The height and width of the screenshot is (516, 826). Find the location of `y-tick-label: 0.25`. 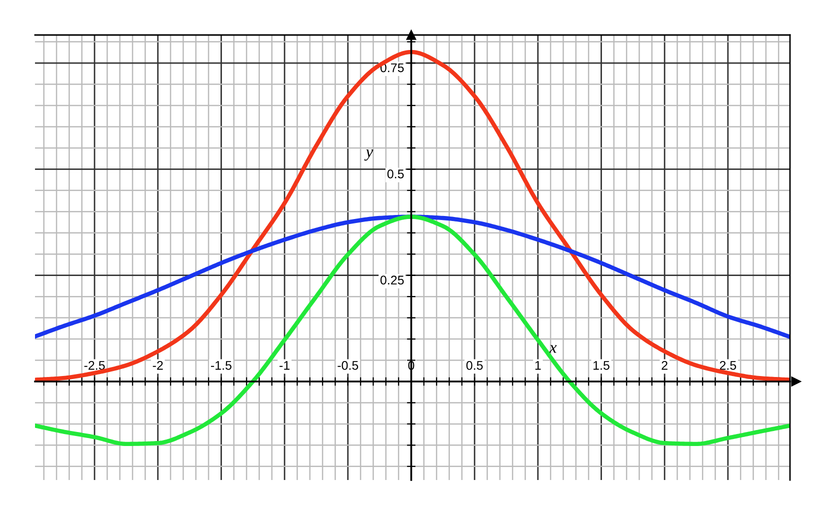

y-tick-label: 0.25 is located at coordinates (392, 280).